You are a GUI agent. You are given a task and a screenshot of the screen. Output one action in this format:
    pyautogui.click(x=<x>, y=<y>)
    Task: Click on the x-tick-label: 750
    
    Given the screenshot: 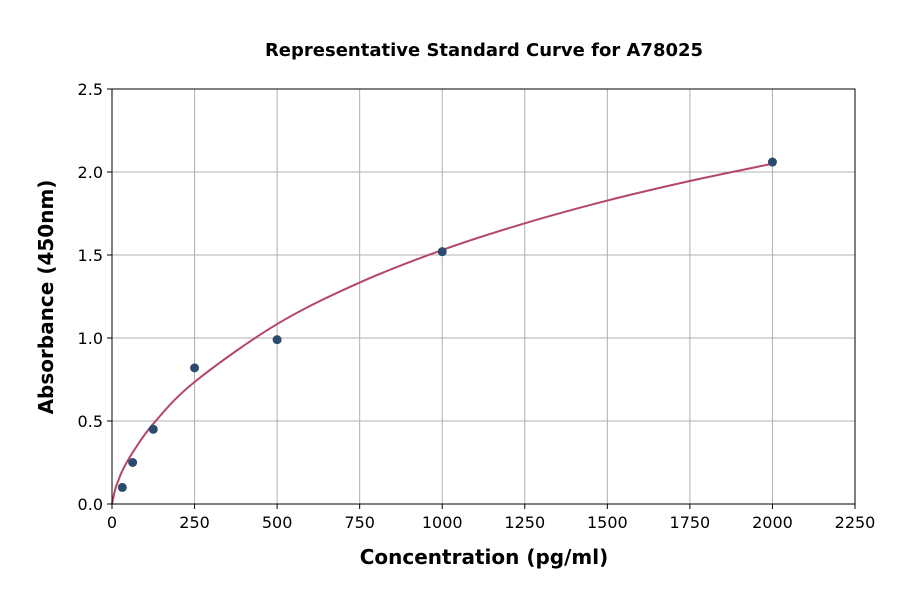 What is the action you would take?
    pyautogui.click(x=359, y=522)
    